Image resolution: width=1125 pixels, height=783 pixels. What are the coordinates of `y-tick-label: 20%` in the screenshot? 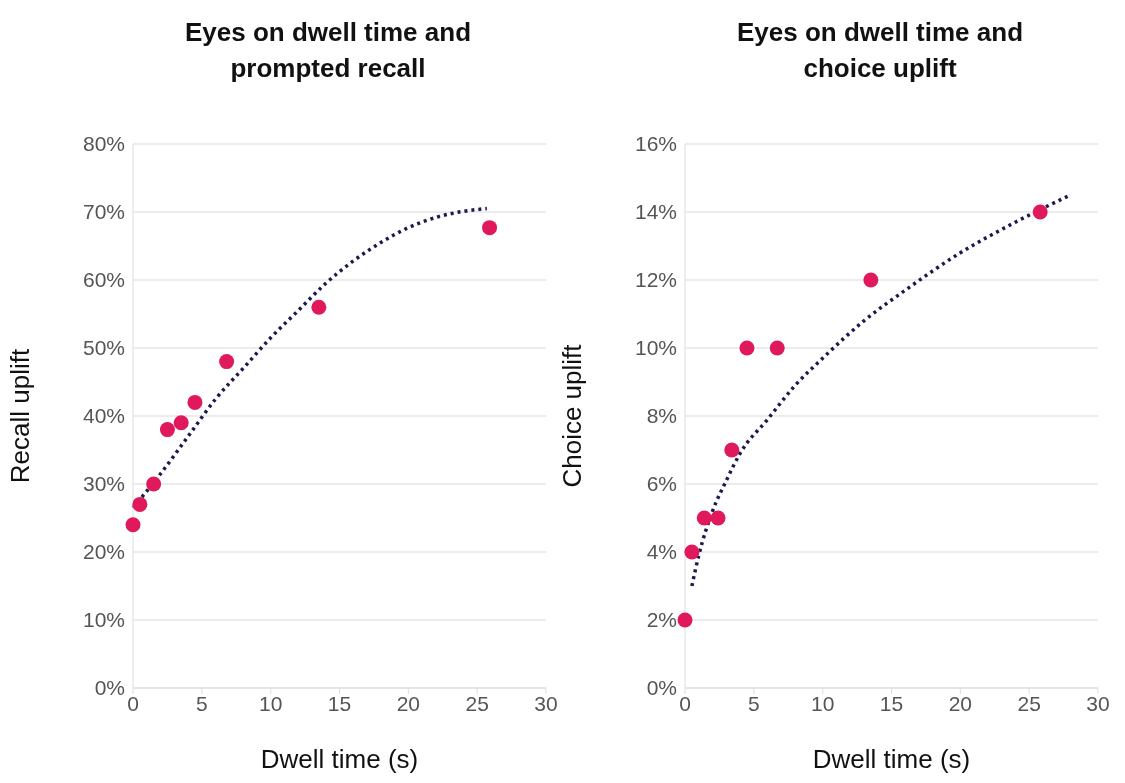 It's located at (103, 552).